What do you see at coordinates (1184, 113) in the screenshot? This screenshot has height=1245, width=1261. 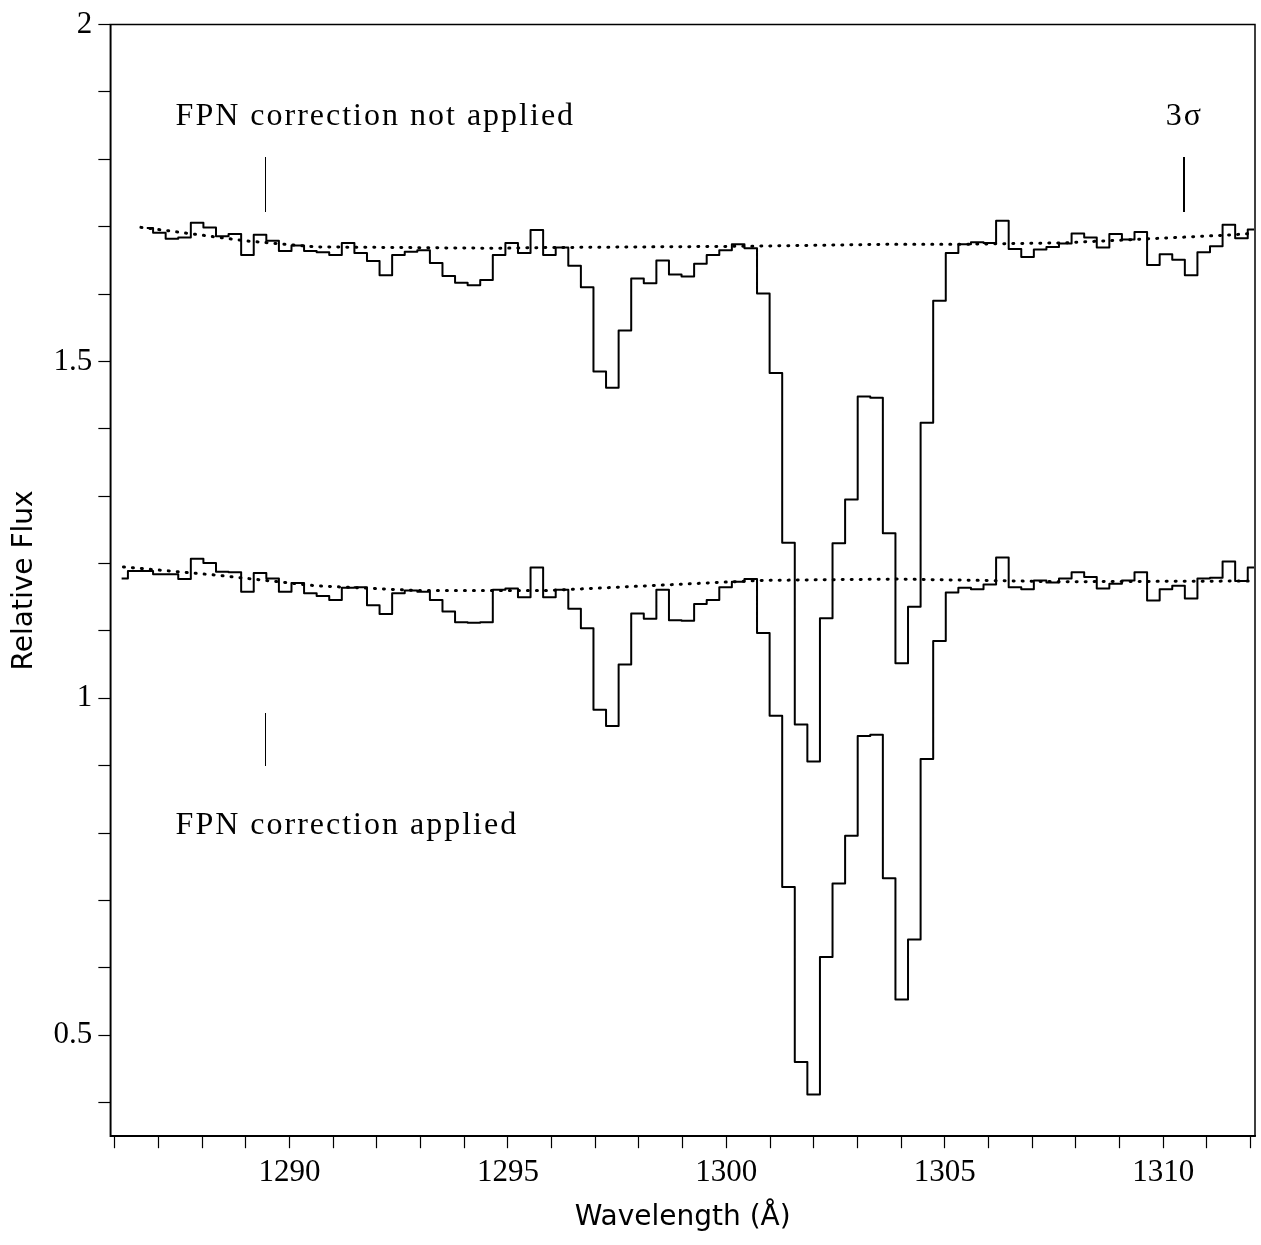 I see `annotation: 3σ` at bounding box center [1184, 113].